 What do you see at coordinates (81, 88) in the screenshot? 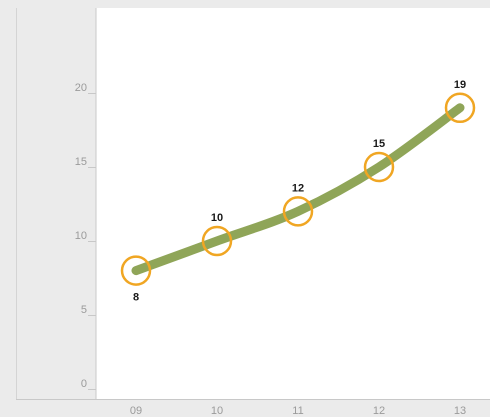
I see `y-tick-label: 20` at bounding box center [81, 88].